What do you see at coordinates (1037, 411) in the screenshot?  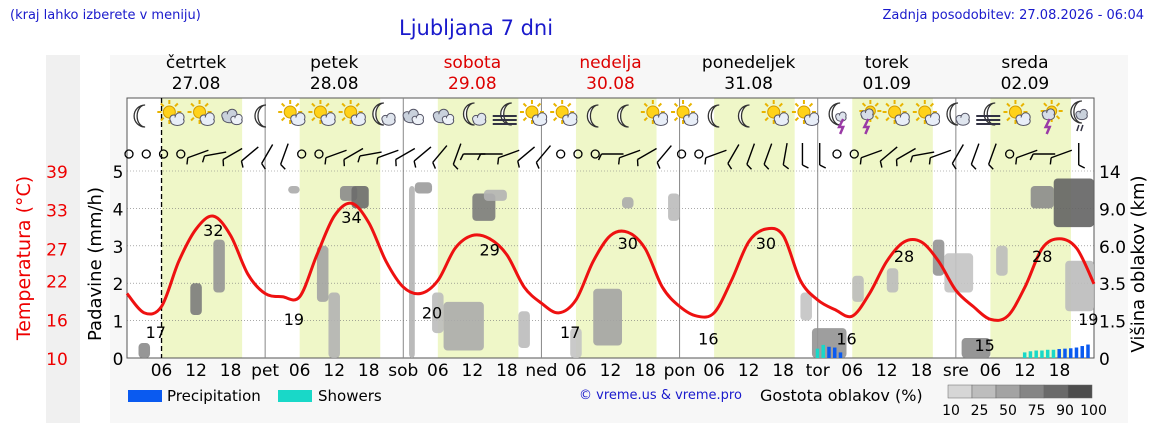 I see `cloud-density-tick: 75` at bounding box center [1037, 411].